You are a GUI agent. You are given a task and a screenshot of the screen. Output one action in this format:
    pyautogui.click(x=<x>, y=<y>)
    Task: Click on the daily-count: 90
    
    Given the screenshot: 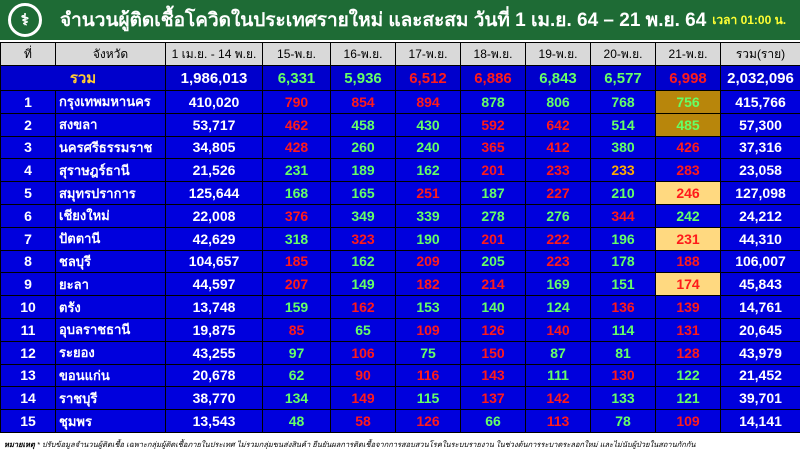 What is the action you would take?
    pyautogui.click(x=363, y=375)
    